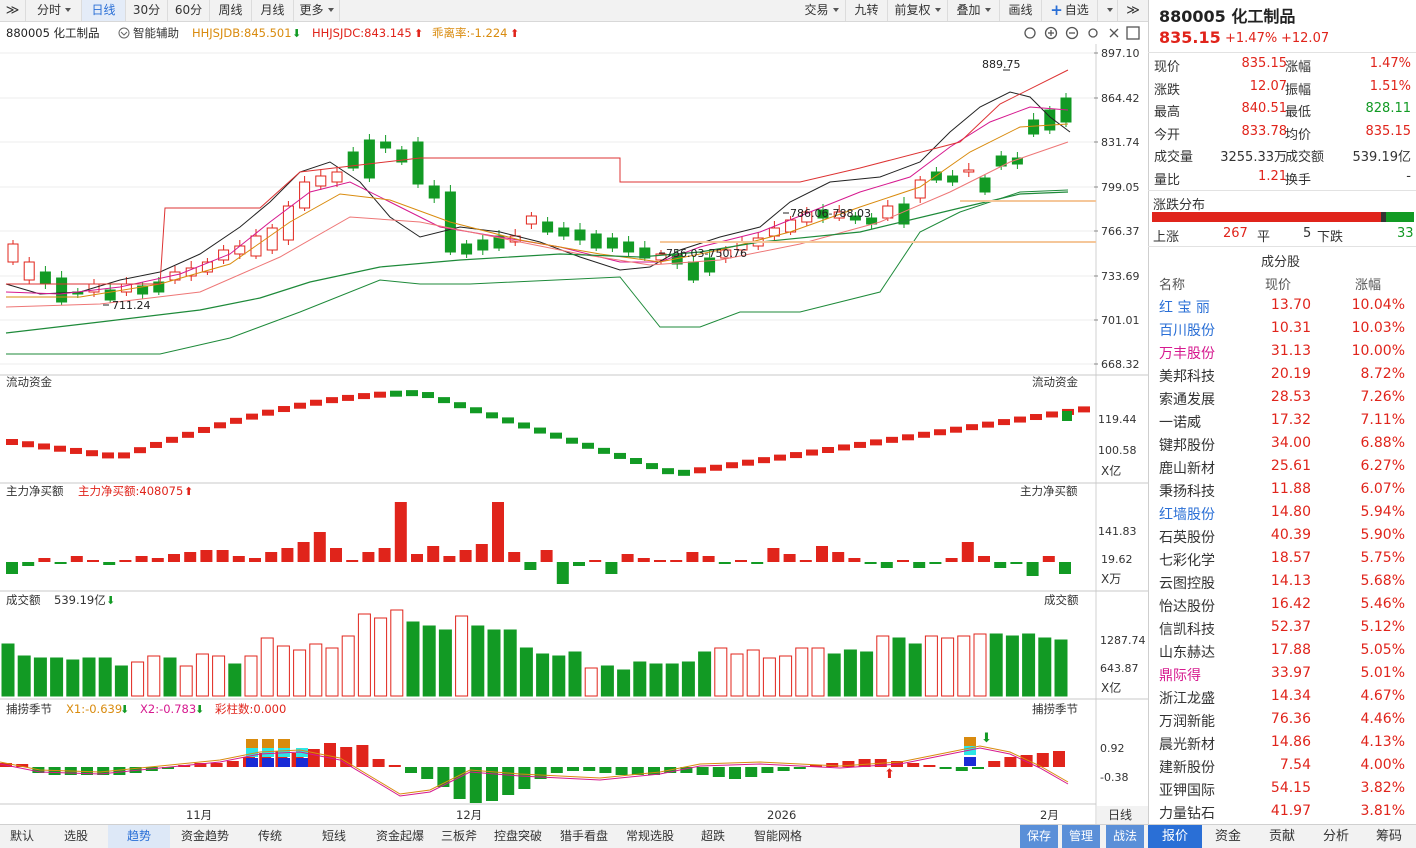  I want to click on tab-hunter: 猎手看盘, so click(583, 836).